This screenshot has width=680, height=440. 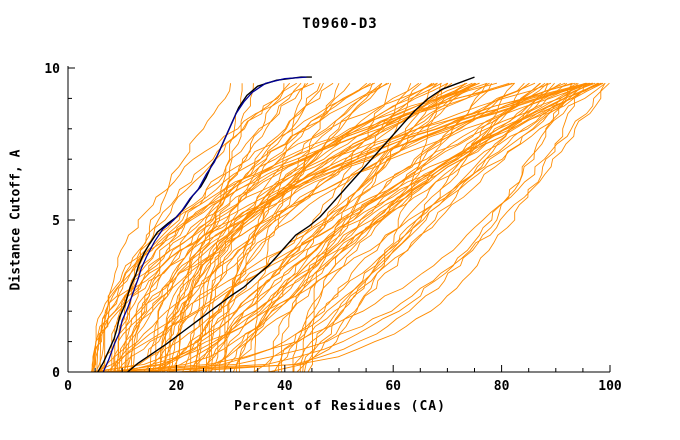 I want to click on y-tick-label: 5, so click(x=56, y=221).